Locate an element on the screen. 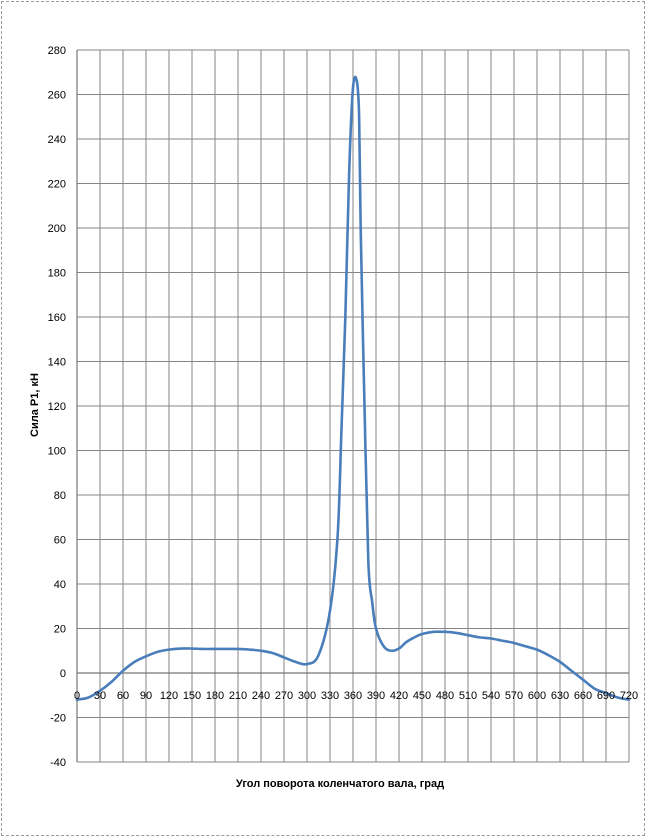  x-tick-label: 480 is located at coordinates (445, 696).